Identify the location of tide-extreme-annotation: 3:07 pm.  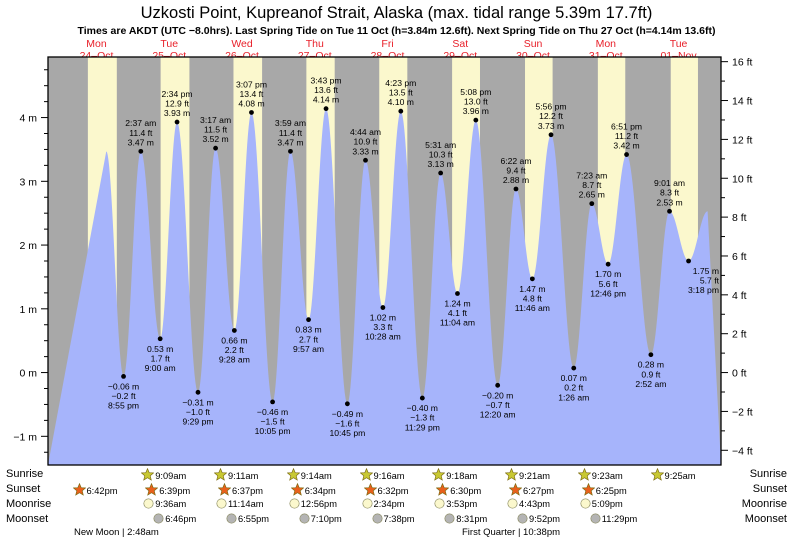
(251, 84).